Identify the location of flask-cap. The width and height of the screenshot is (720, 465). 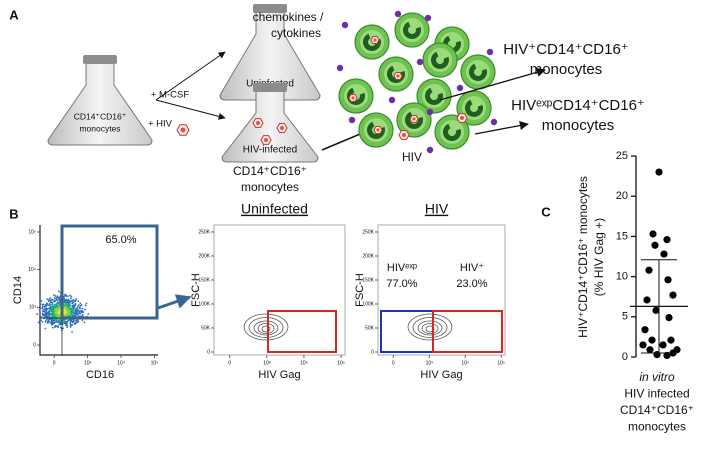
(270, 87).